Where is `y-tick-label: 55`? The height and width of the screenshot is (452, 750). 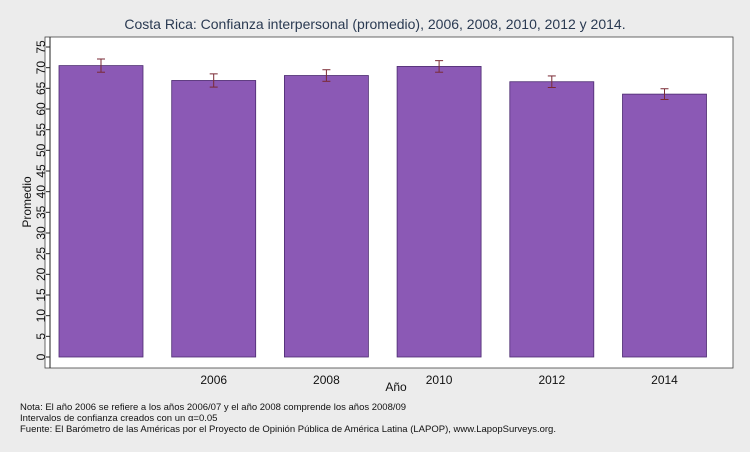 y-tick-label: 55 is located at coordinates (41, 130).